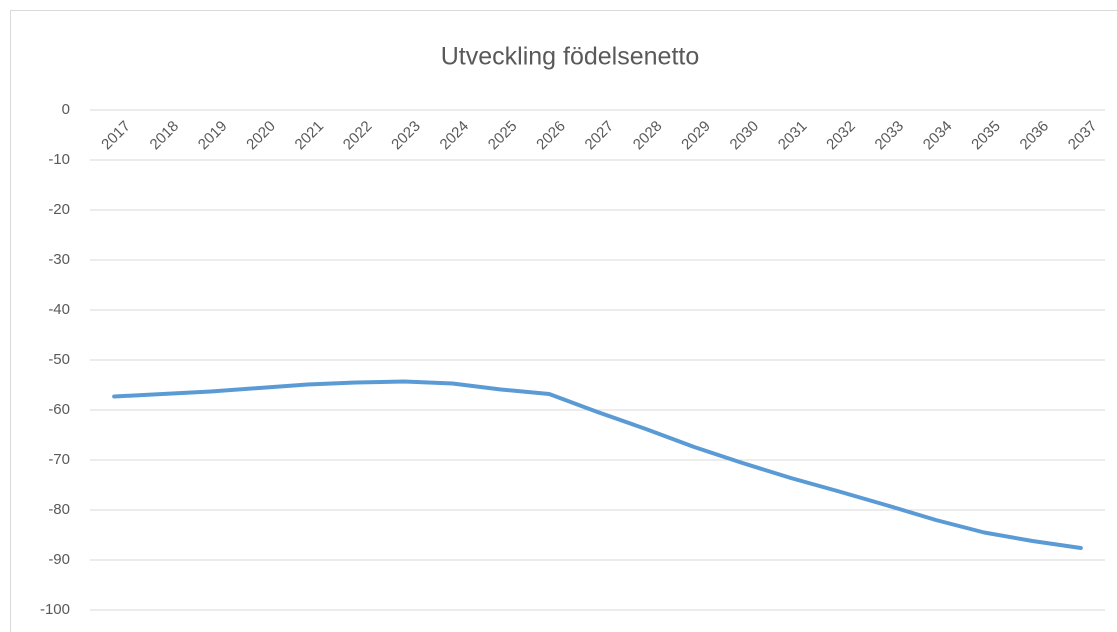  Describe the element at coordinates (59, 409) in the screenshot. I see `y-tick-label: -60` at that location.